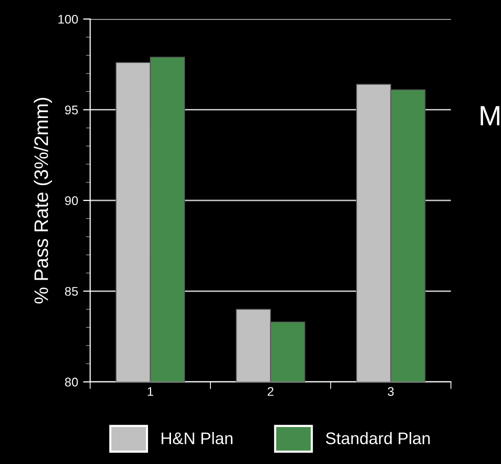  Describe the element at coordinates (71, 110) in the screenshot. I see `y-tick-label: 95` at that location.